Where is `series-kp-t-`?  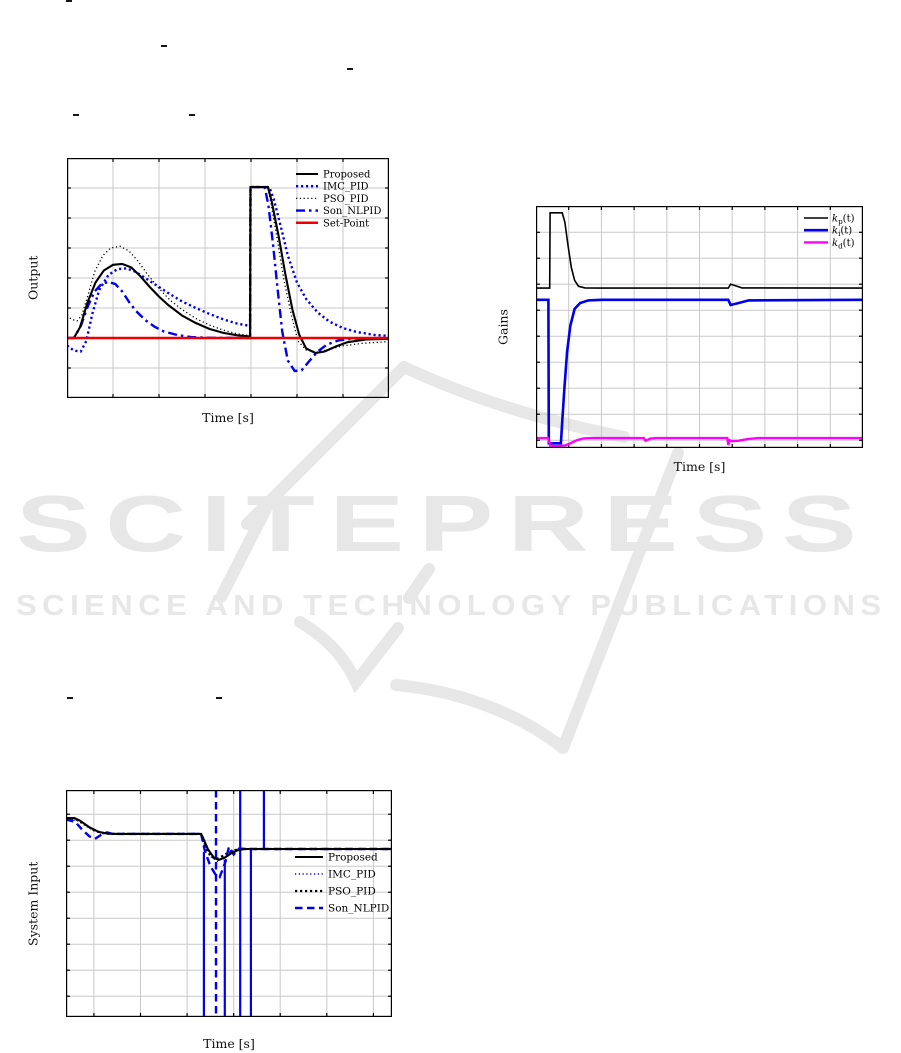 series-kp-t- is located at coordinates (699, 250).